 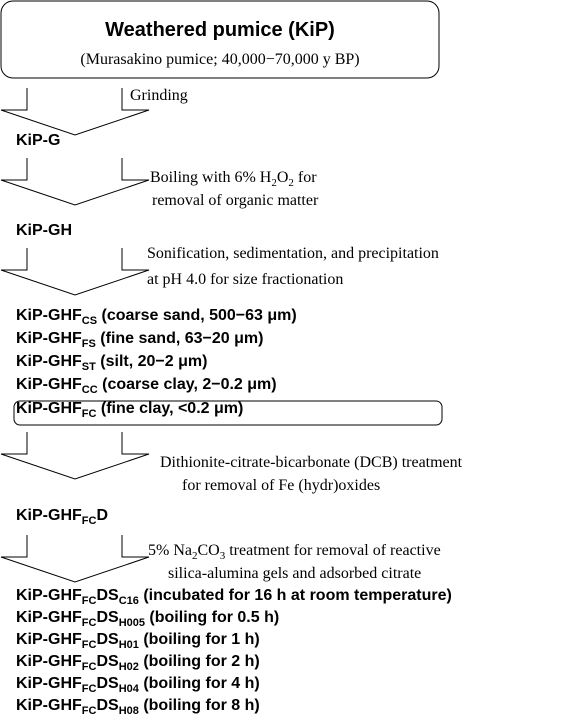 I want to click on text-segment: removal of organic matter, so click(x=235, y=200).